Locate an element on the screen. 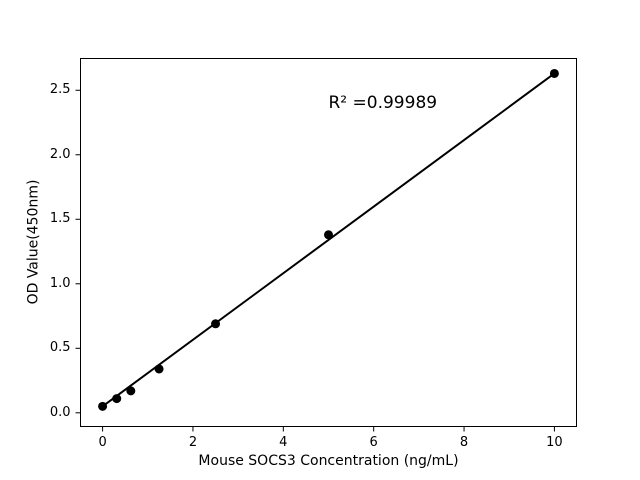 The image size is (640, 480). x-tick-label: 2 is located at coordinates (193, 442).